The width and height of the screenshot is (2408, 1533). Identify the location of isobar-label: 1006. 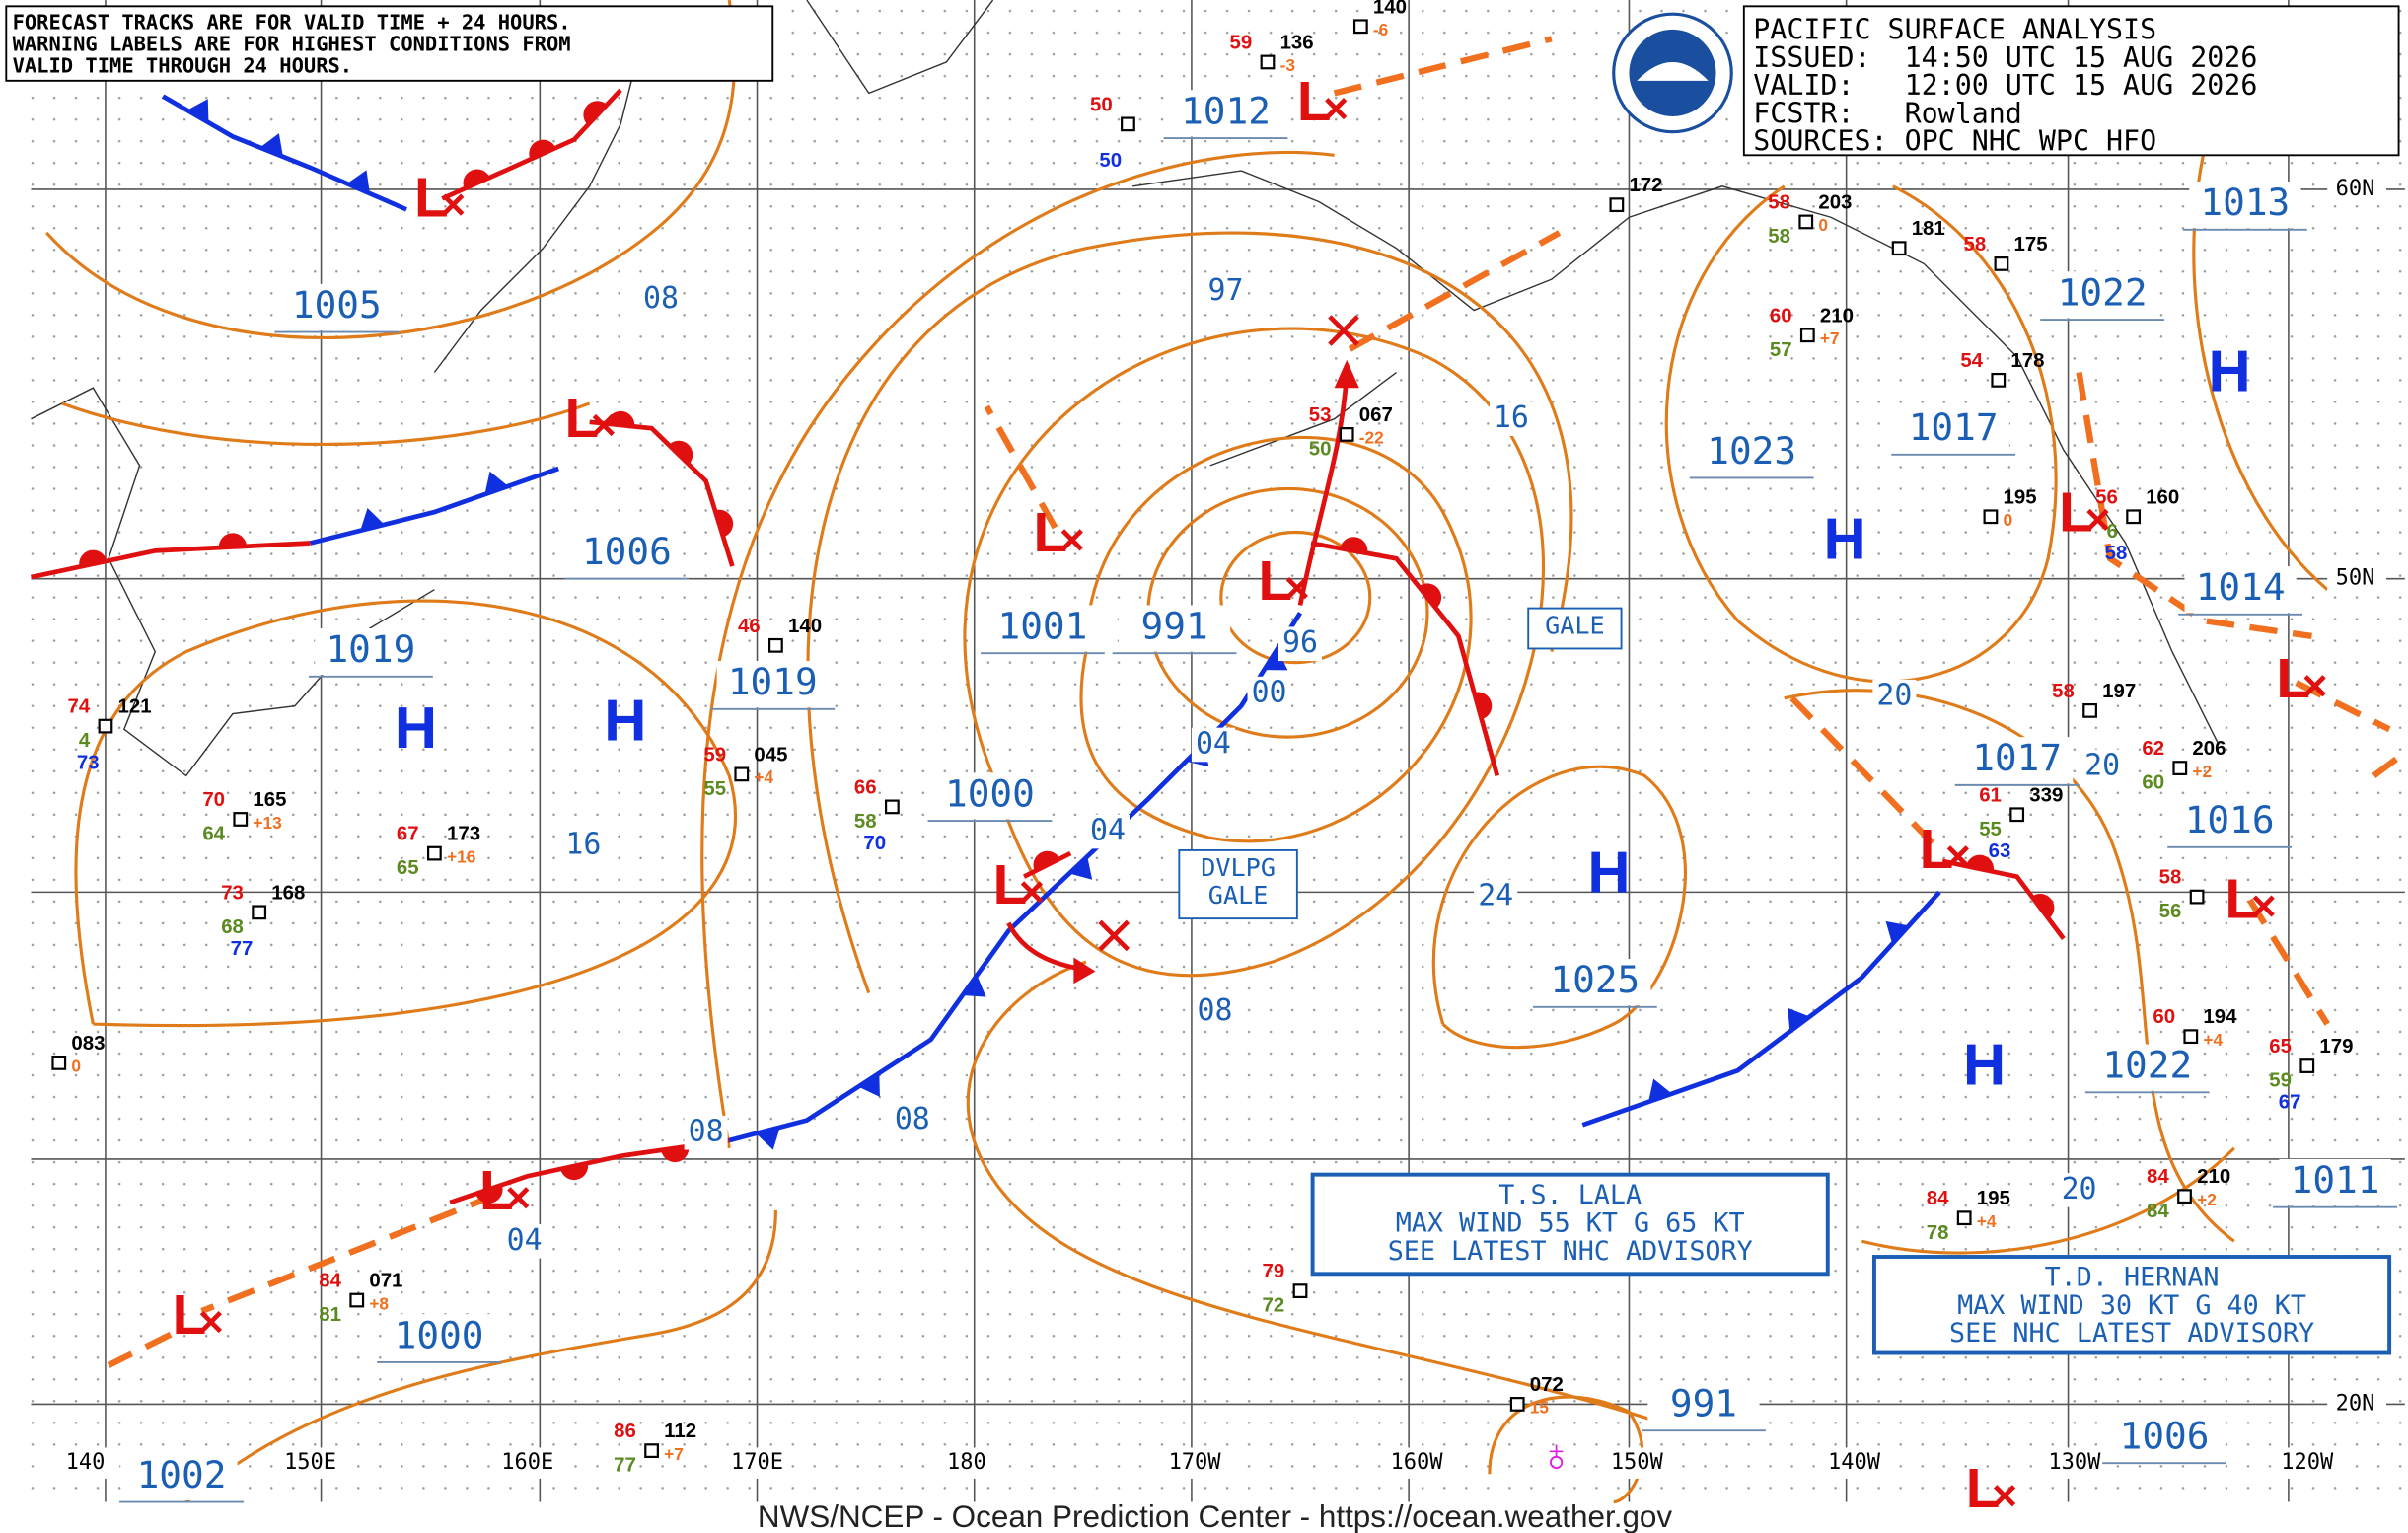
(627, 551).